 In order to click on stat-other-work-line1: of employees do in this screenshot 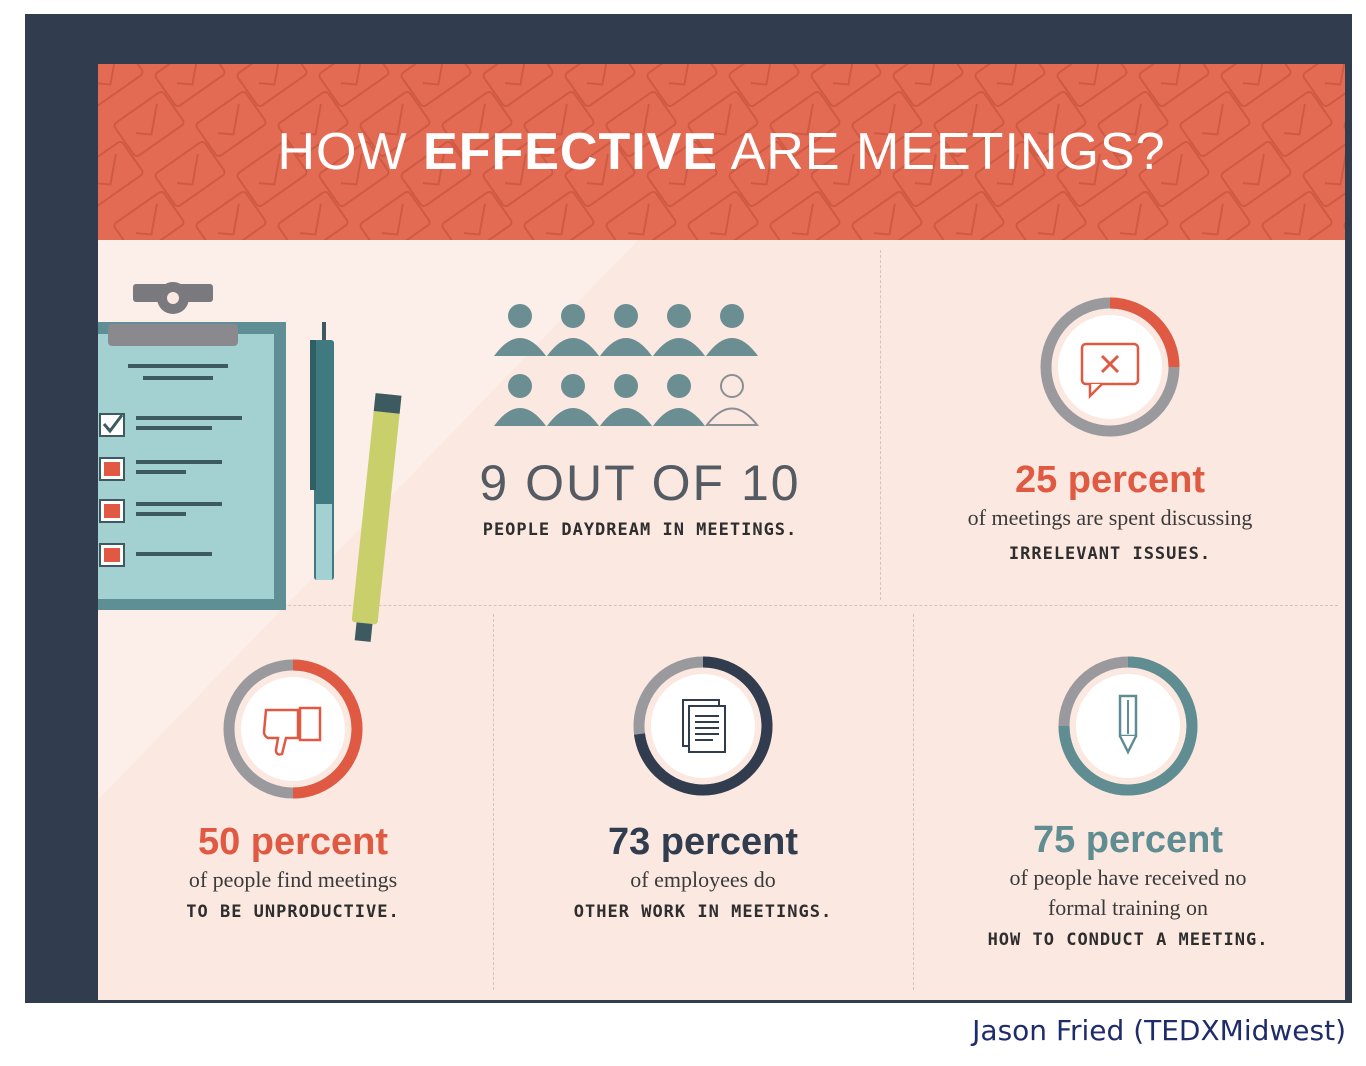, I will do `click(703, 879)`.